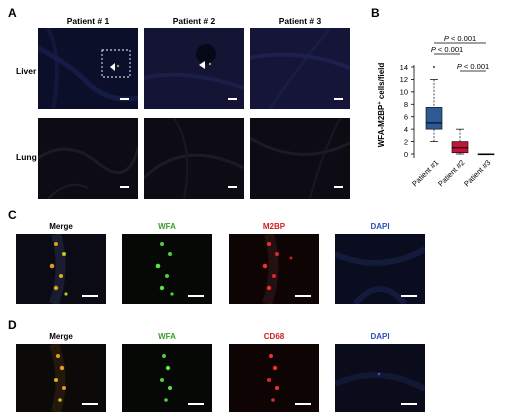 The image size is (520, 419). Describe the element at coordinates (404, 67) in the screenshot. I see `y-tick-label: 14` at that location.